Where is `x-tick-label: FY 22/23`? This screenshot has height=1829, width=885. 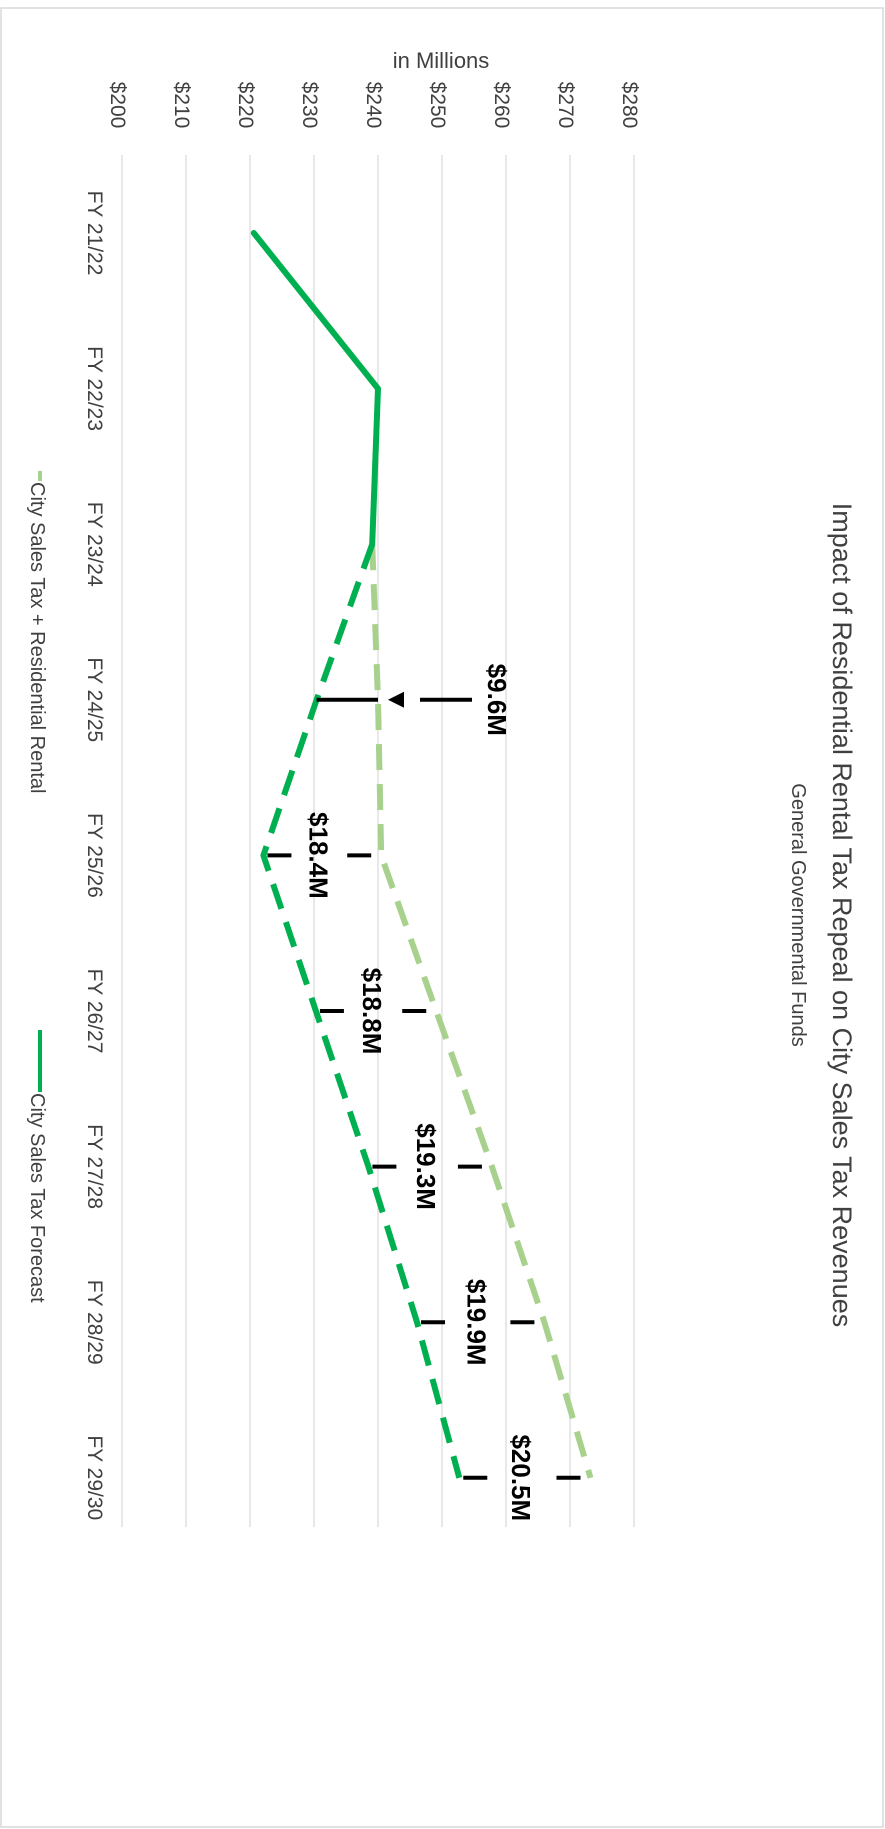 x-tick-label: FY 22/23 is located at coordinates (94, 388).